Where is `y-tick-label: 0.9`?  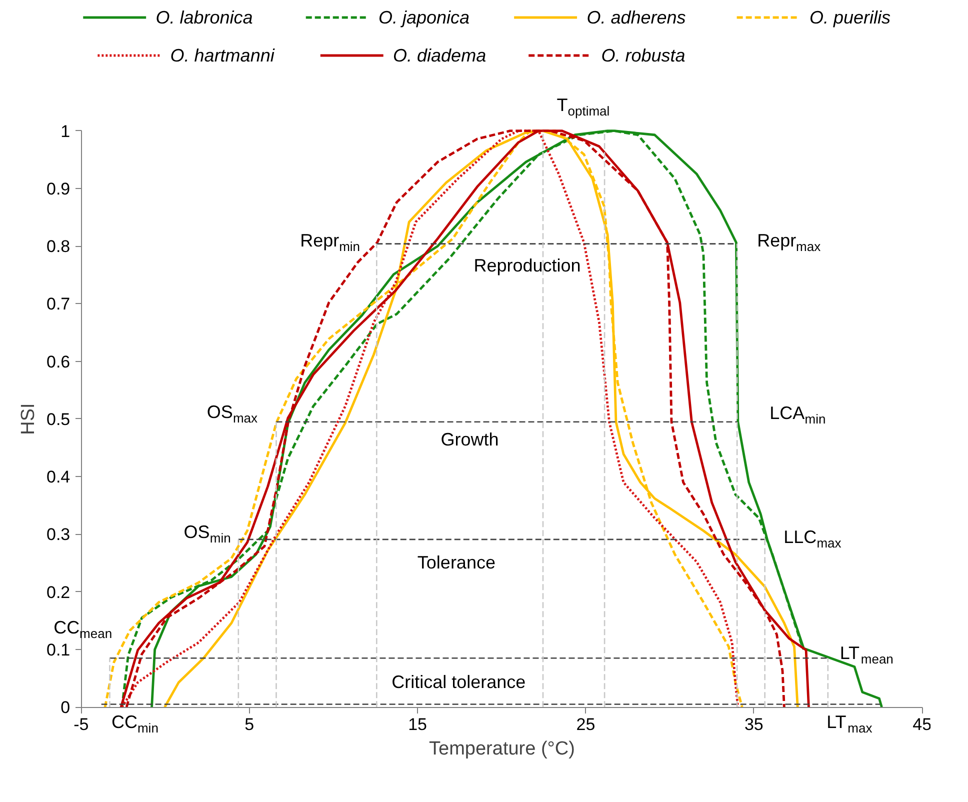 y-tick-label: 0.9 is located at coordinates (58, 188).